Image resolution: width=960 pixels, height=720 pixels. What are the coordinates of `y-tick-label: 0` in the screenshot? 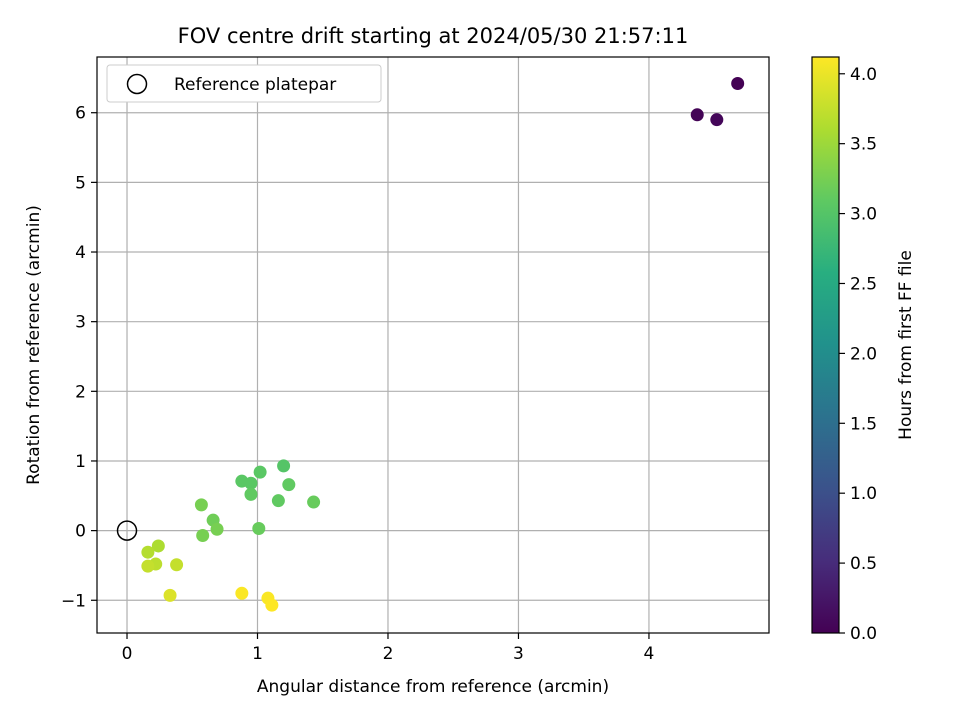 It's located at (80, 532).